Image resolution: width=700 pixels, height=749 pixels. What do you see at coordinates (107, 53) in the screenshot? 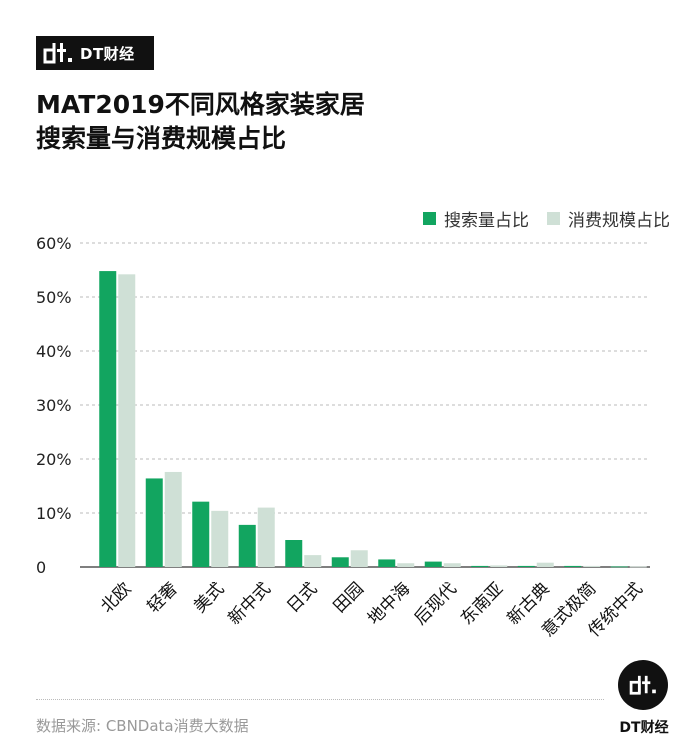
I see `brand-name: DT财经` at bounding box center [107, 53].